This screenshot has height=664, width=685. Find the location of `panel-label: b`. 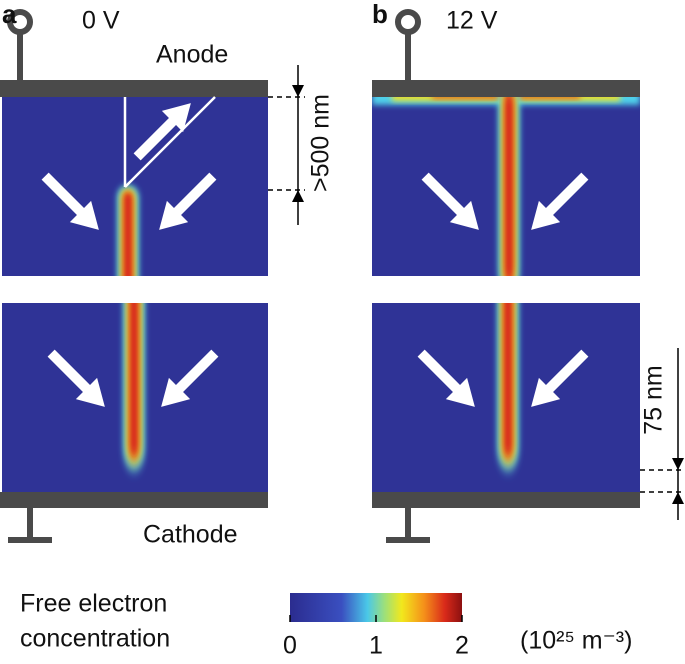

panel-label: b is located at coordinates (380, 14).